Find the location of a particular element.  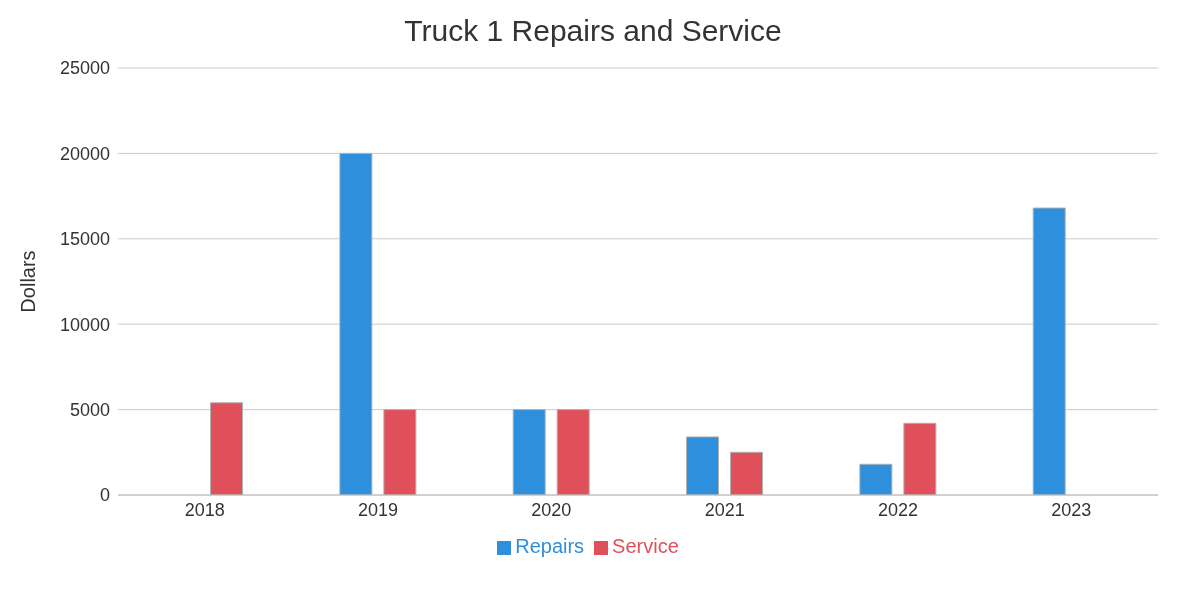

x-tick-label: 2019 is located at coordinates (378, 509).